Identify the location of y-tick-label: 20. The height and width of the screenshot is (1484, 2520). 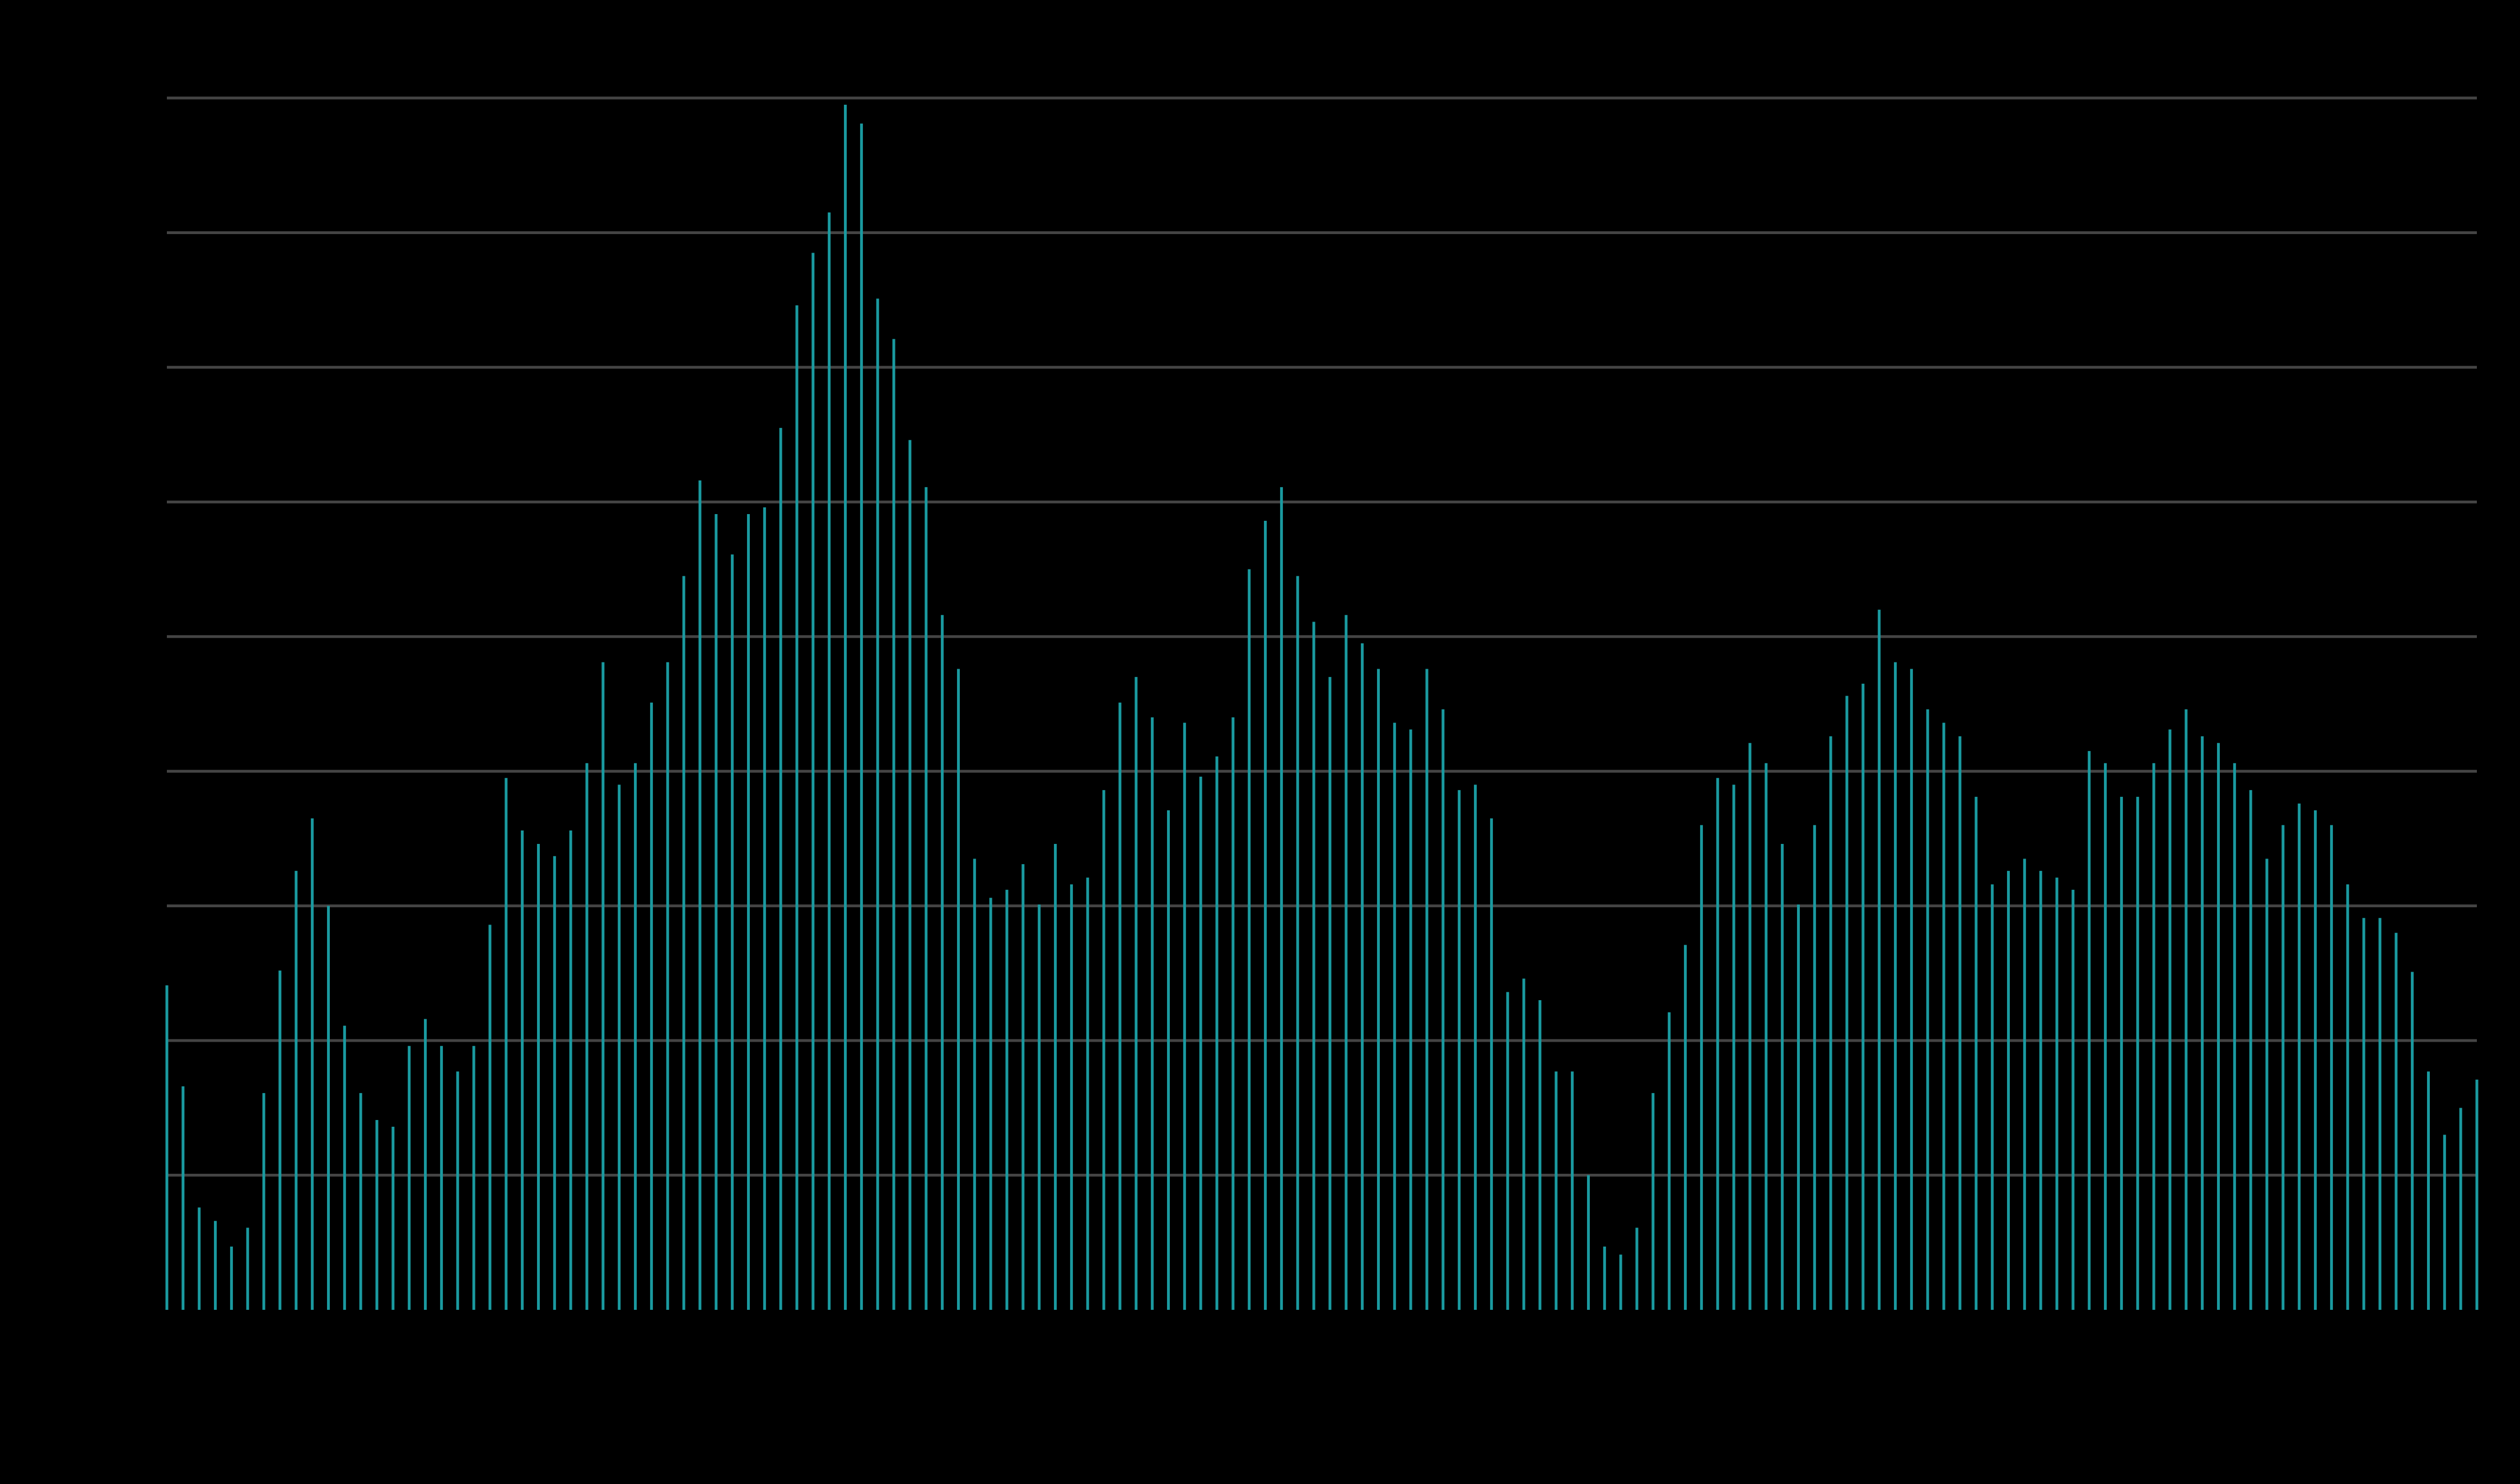
(130, 1039).